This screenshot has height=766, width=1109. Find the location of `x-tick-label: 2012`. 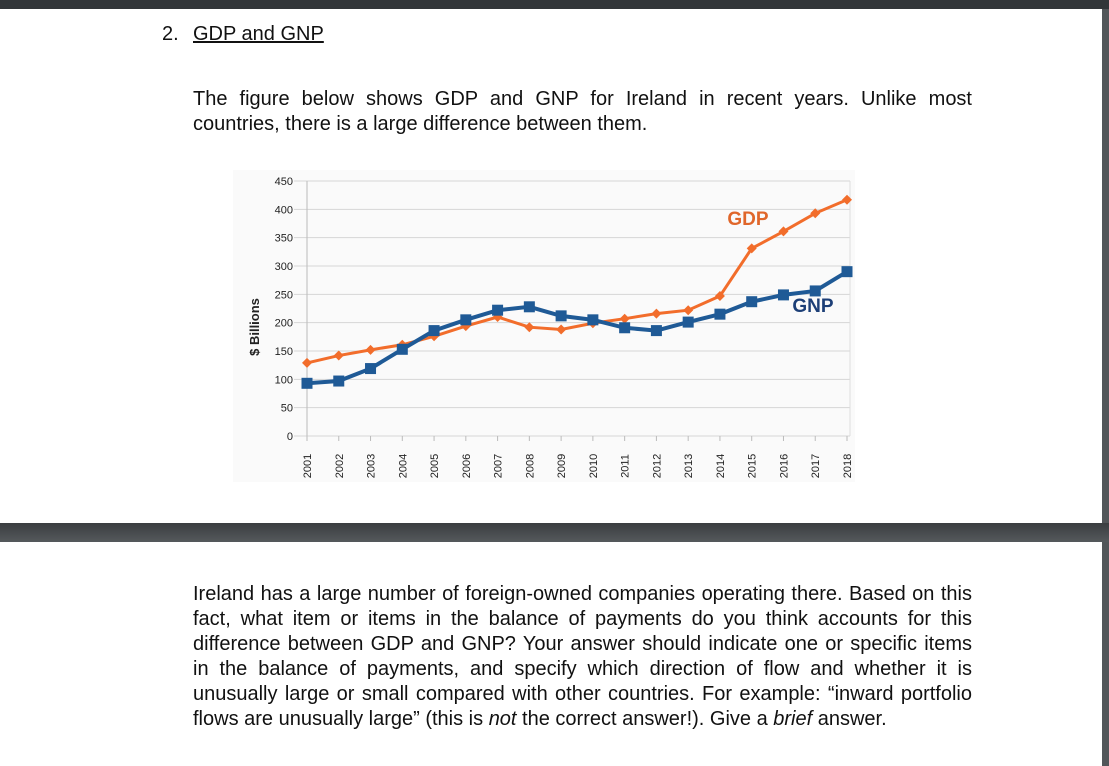

x-tick-label: 2012 is located at coordinates (657, 466).